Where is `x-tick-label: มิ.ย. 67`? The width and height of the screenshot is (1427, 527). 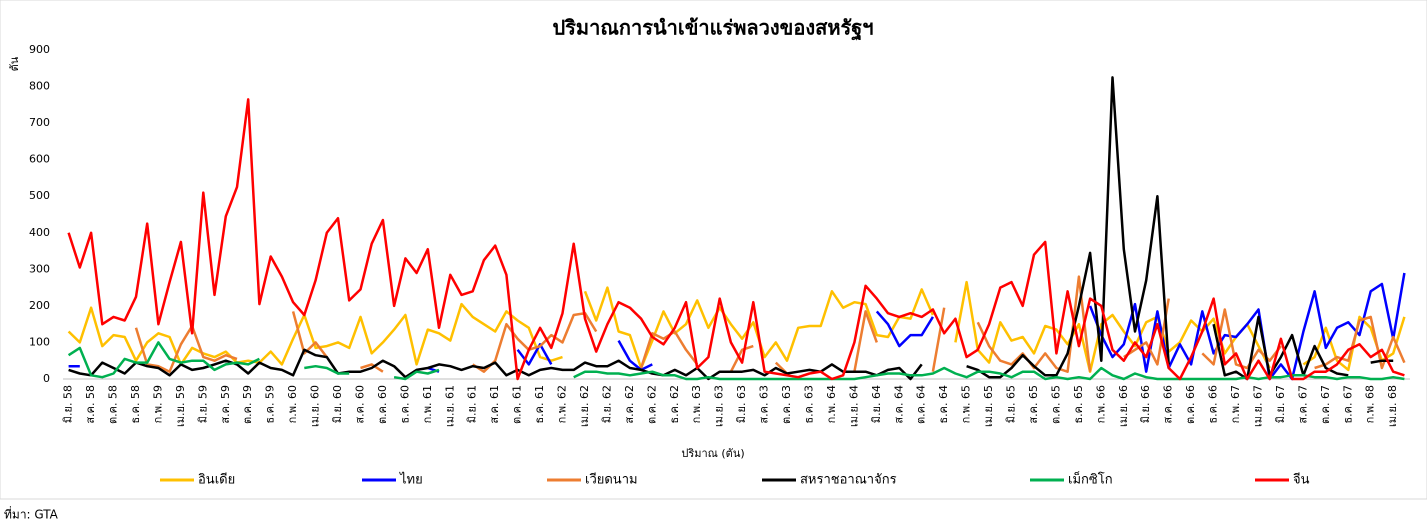 x-tick-label: มิ.ย. 67 is located at coordinates (1280, 404).